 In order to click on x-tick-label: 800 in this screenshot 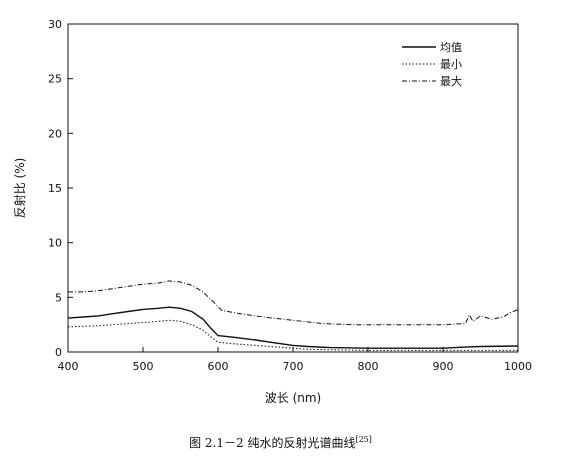, I will do `click(368, 366)`.